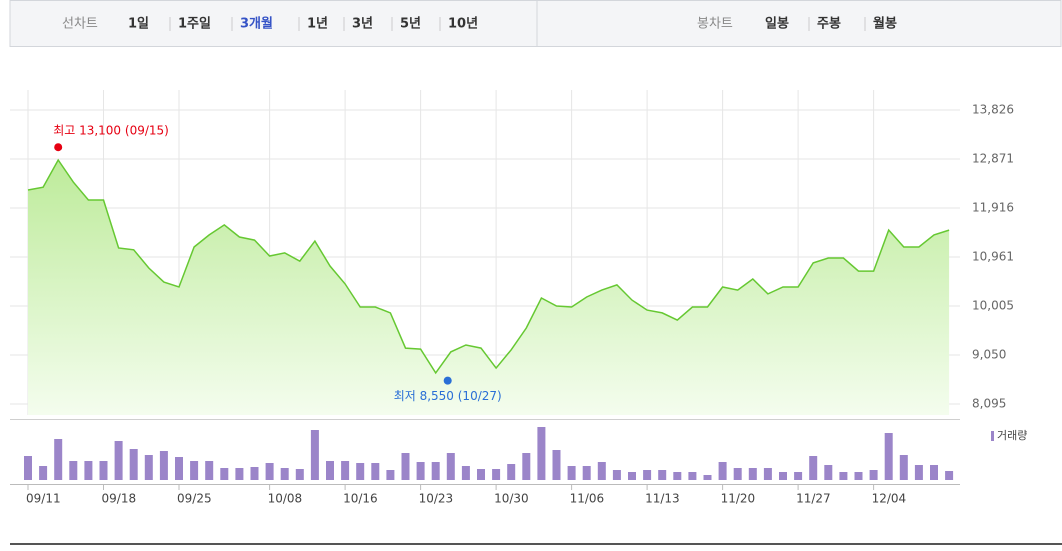 The width and height of the screenshot is (1062, 551). I want to click on candle-tab: 일봉, so click(777, 24).